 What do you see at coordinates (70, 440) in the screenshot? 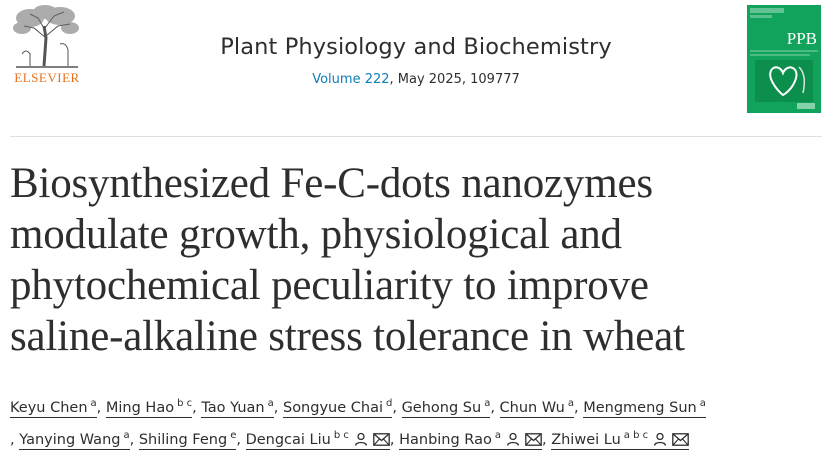
I see `author-name: Yanying Wang` at bounding box center [70, 440].